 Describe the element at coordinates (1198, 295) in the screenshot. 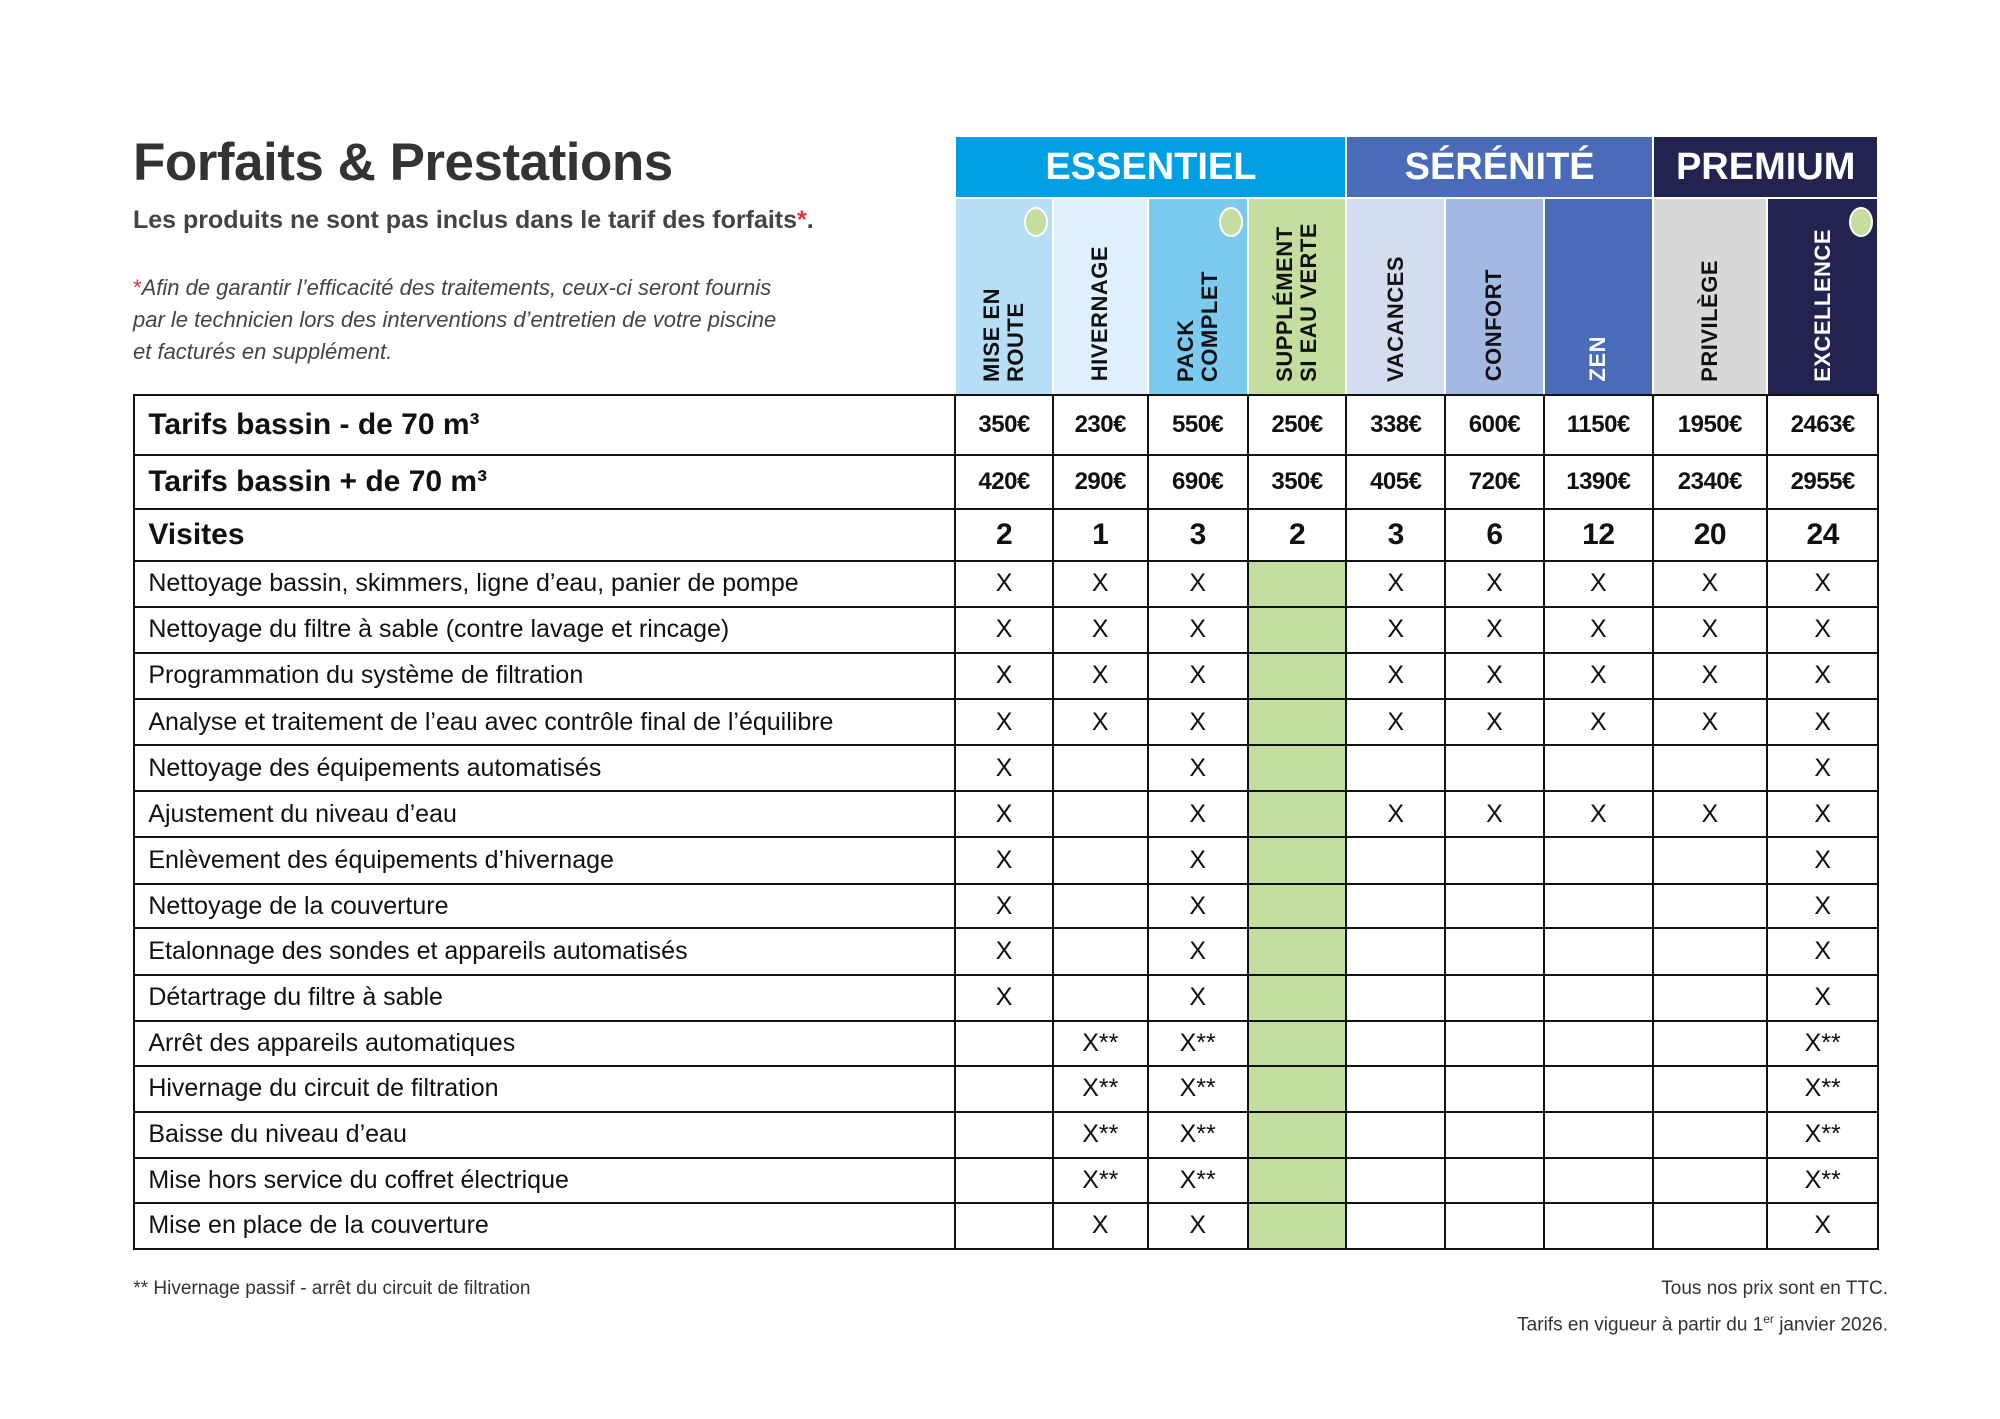

I see `column-header: PACK COMPLET` at that location.